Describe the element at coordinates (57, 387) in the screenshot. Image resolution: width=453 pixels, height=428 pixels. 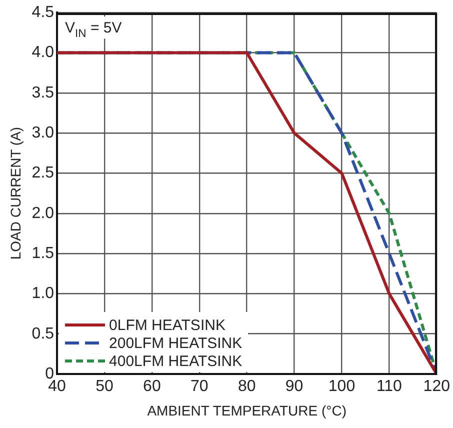
I see `x-tick-label: 40` at that location.